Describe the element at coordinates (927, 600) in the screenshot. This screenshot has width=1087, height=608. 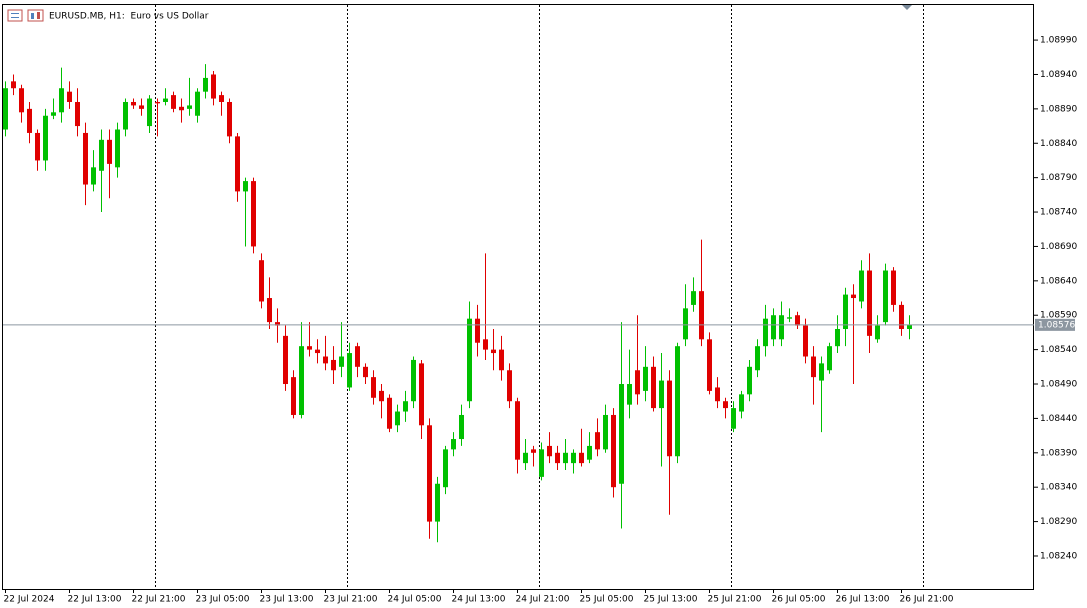
I see `x-tick-label: 26 Jul 21:00` at that location.